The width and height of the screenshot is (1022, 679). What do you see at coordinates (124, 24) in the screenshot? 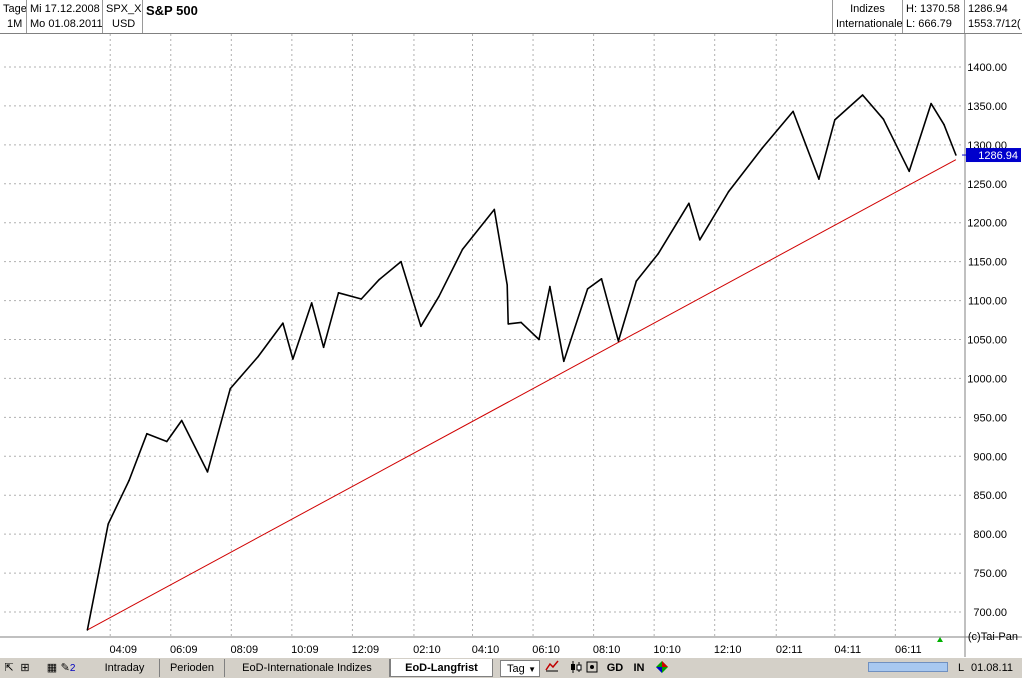
I see `currency-label: USD` at bounding box center [124, 24].